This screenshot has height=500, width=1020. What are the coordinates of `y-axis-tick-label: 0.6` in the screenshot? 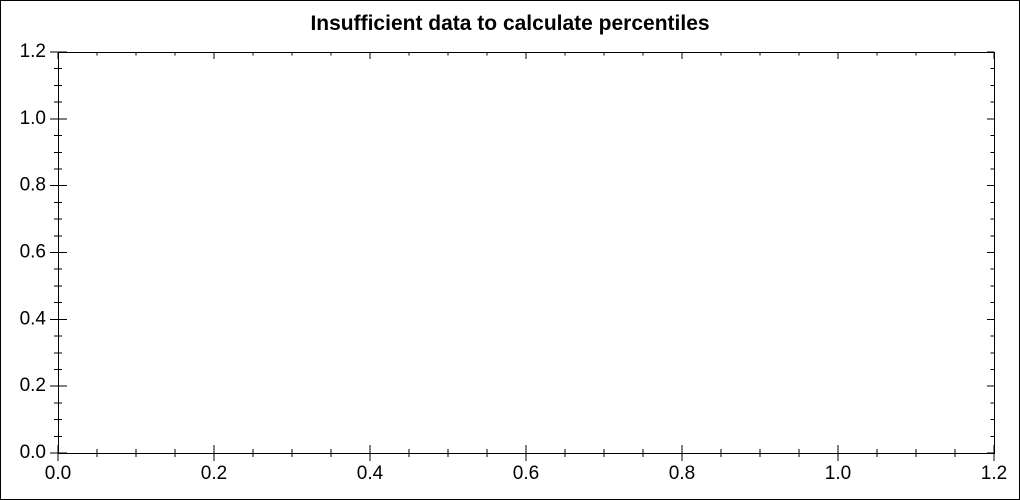 It's located at (33, 252).